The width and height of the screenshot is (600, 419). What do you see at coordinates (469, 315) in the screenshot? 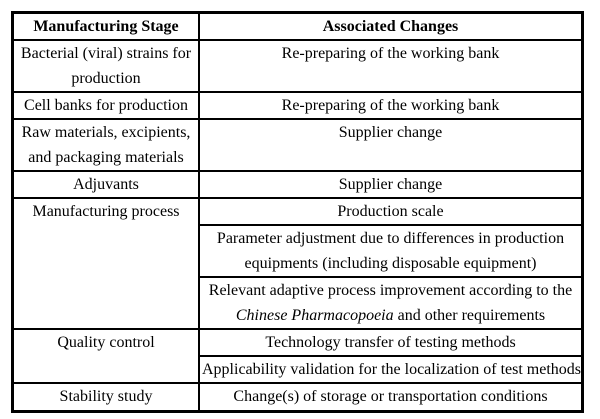
I see `change-text-post: and other requirements` at bounding box center [469, 315].